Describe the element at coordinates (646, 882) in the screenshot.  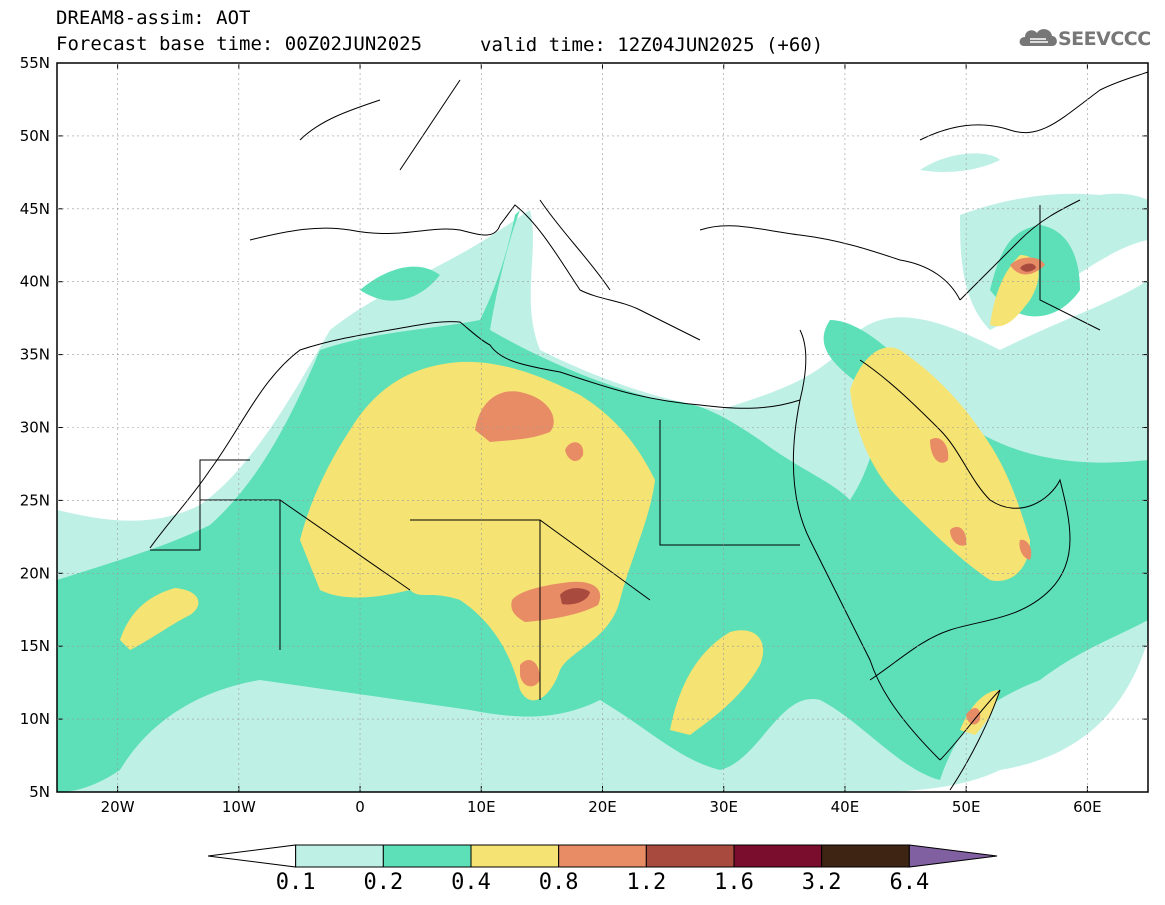
I see `colorbar-label: 1.2` at that location.